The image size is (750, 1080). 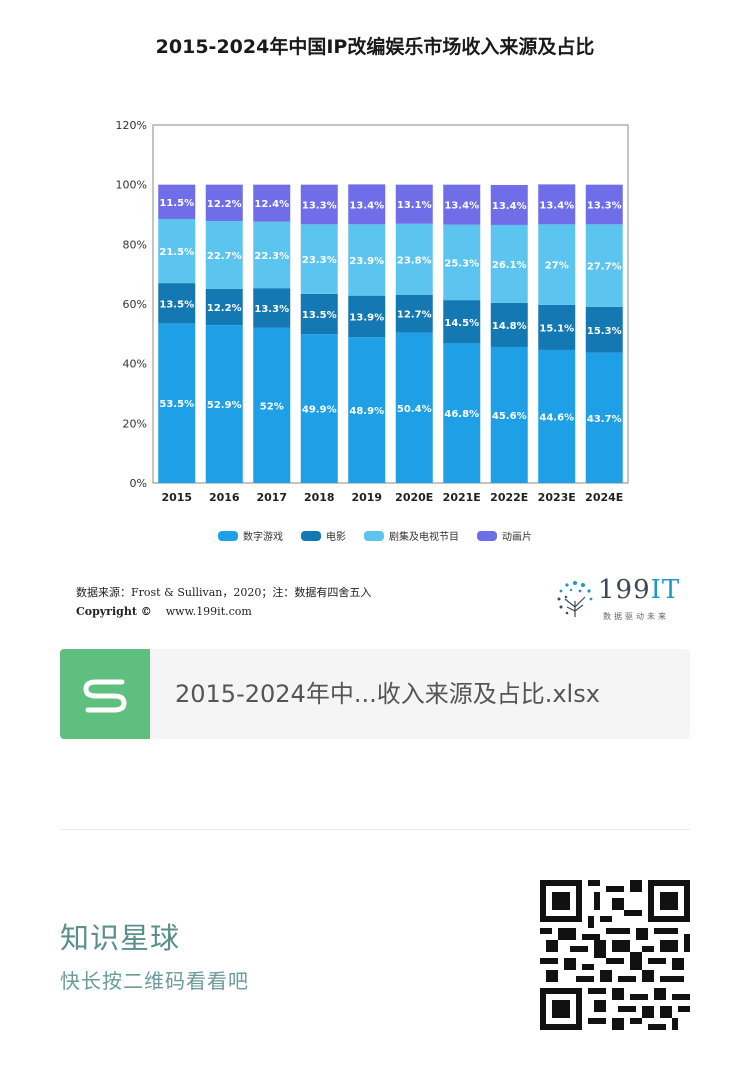 What do you see at coordinates (263, 537) in the screenshot?
I see `legend-label: 数字游戏` at bounding box center [263, 537].